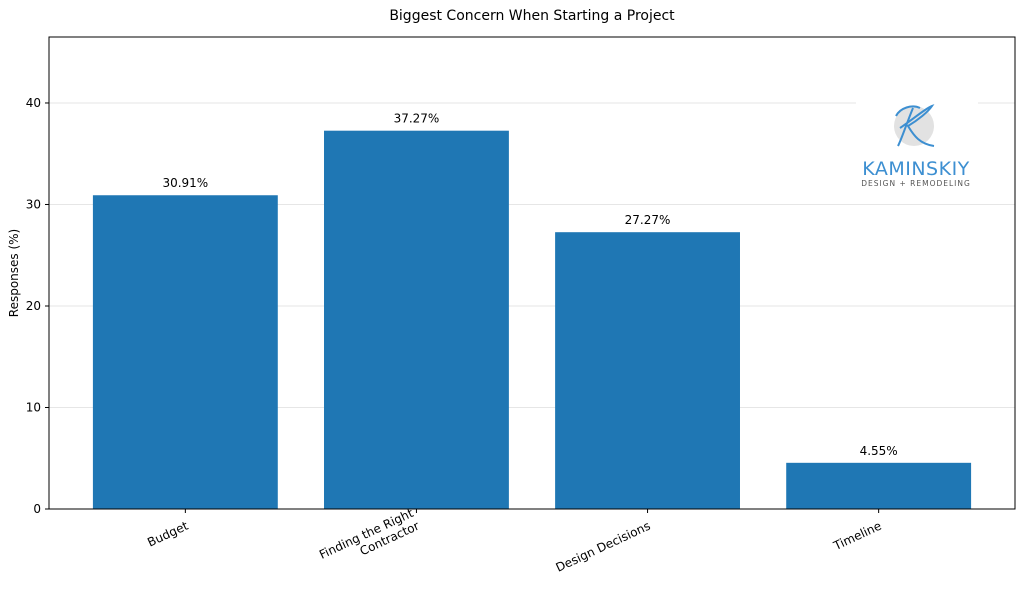 This screenshot has height=597, width=1024. What do you see at coordinates (33, 306) in the screenshot?
I see `y-tick-label: 20` at bounding box center [33, 306].